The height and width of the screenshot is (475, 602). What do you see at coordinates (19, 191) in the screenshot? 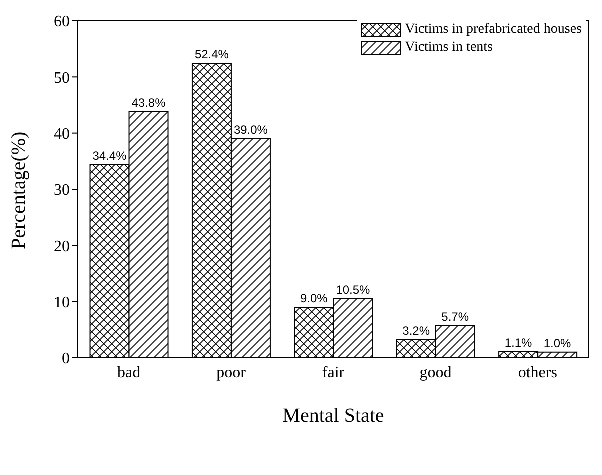
I see `y-axis-title: Percentage(%)` at bounding box center [19, 191].